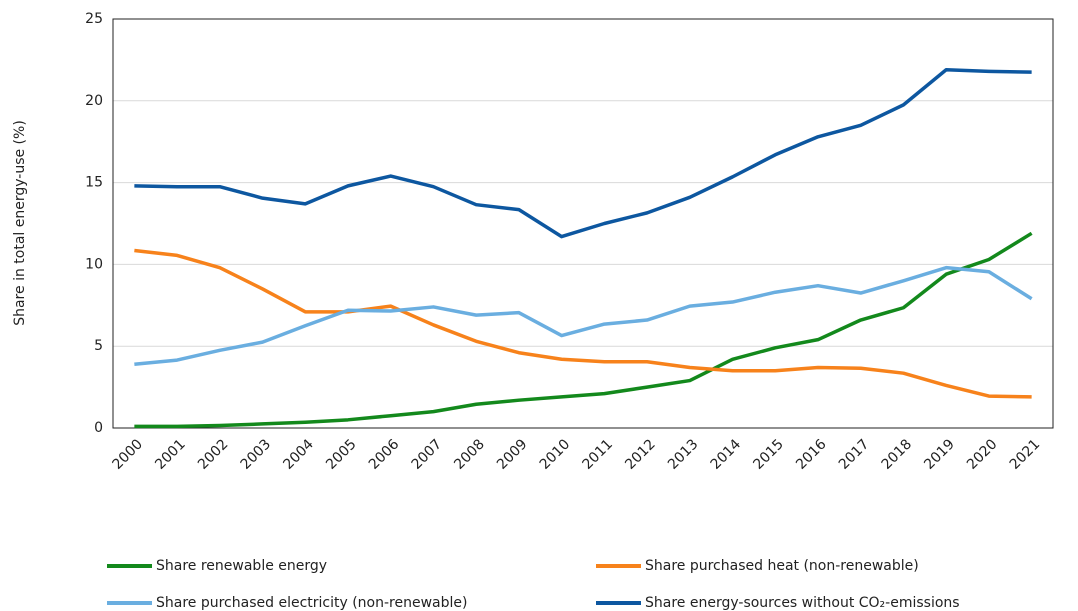 The width and height of the screenshot is (1078, 611). Describe the element at coordinates (640, 454) in the screenshot. I see `x-tick-label: 2012` at that location.